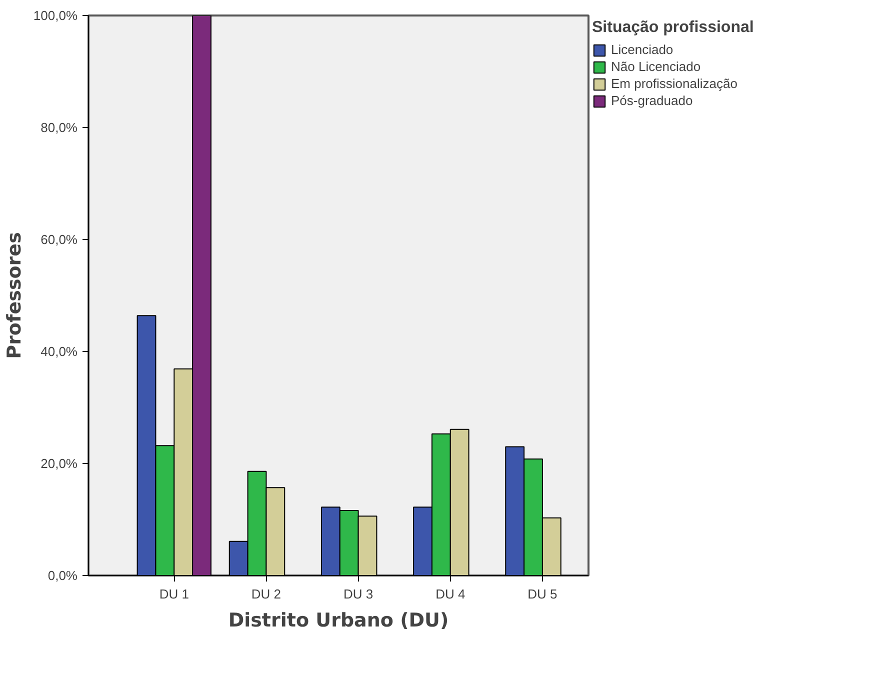 The height and width of the screenshot is (691, 871). Describe the element at coordinates (543, 594) in the screenshot. I see `x-tick-label: DU 5` at that location.